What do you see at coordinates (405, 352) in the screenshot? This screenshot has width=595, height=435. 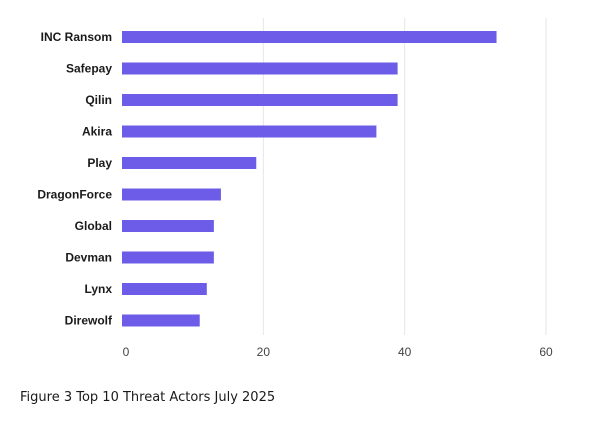 I see `x-tick-label: 40` at bounding box center [405, 352].